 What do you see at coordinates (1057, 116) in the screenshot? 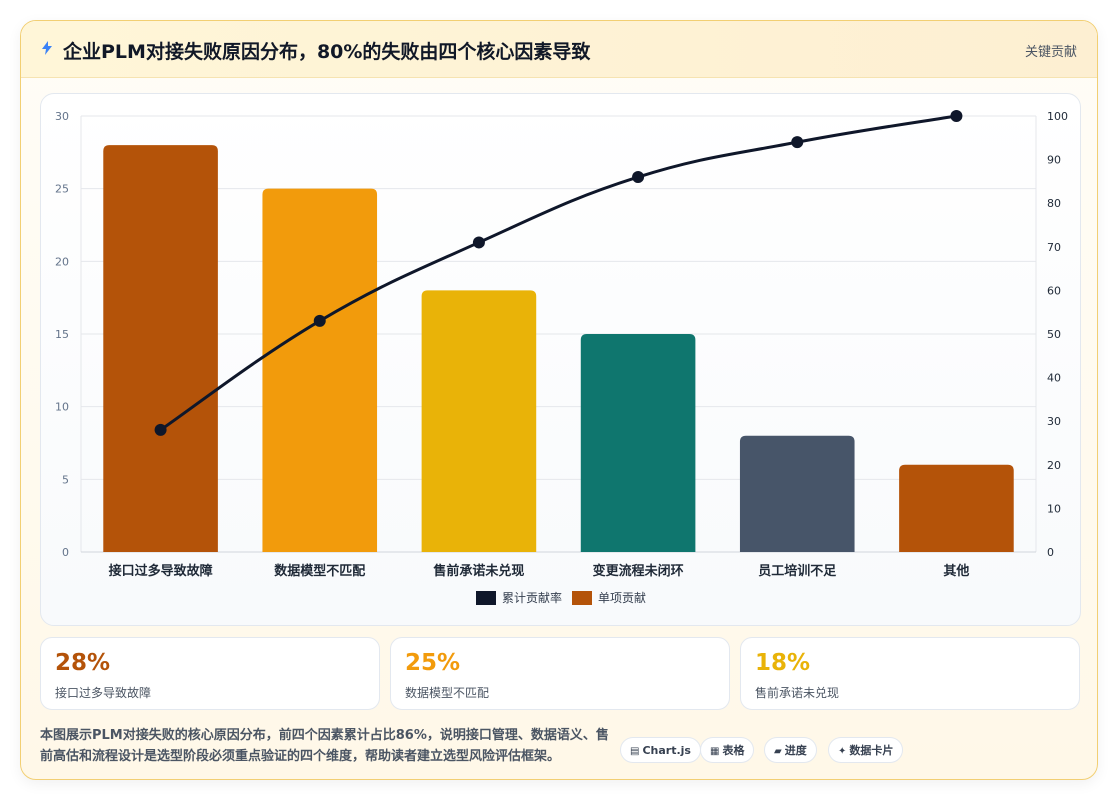
I see `y-right-tick-label: 100` at bounding box center [1057, 116].